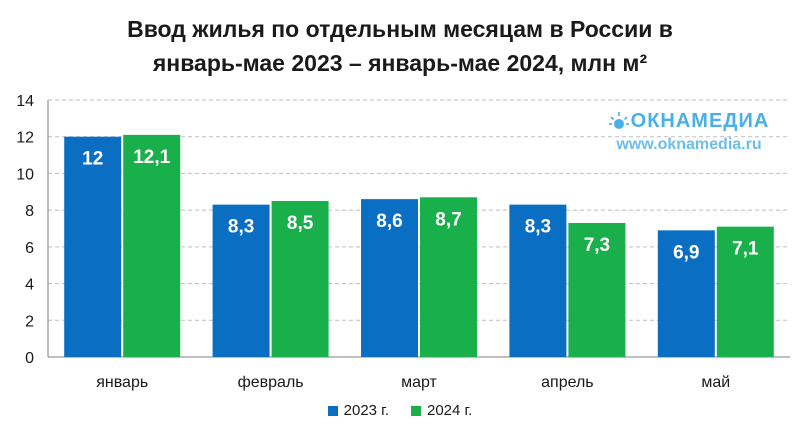 This screenshot has height=427, width=800. What do you see at coordinates (29, 285) in the screenshot?
I see `y-tick-label: 4` at bounding box center [29, 285].